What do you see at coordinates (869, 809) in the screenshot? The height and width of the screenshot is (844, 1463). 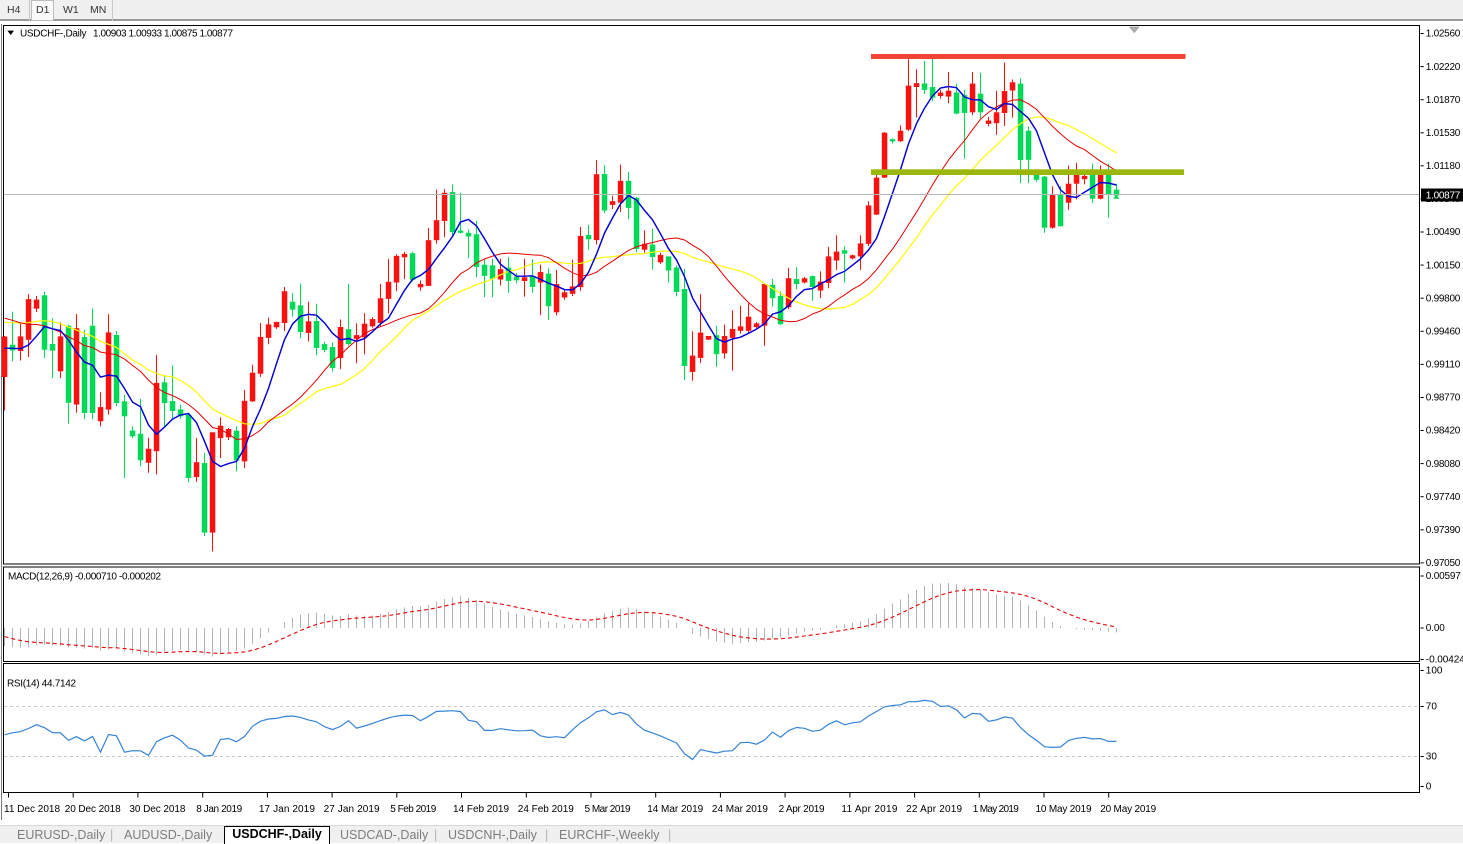 I see `svg-text: 11 Apr 2019` at bounding box center [869, 809].